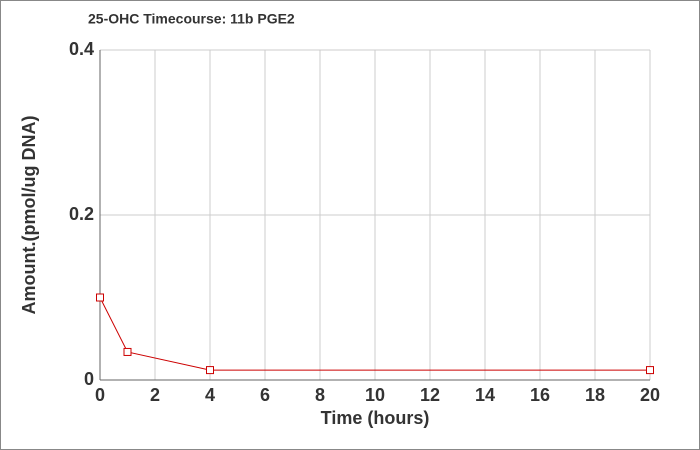 The height and width of the screenshot is (450, 700). Describe the element at coordinates (540, 395) in the screenshot. I see `x-tick-label: 16` at that location.